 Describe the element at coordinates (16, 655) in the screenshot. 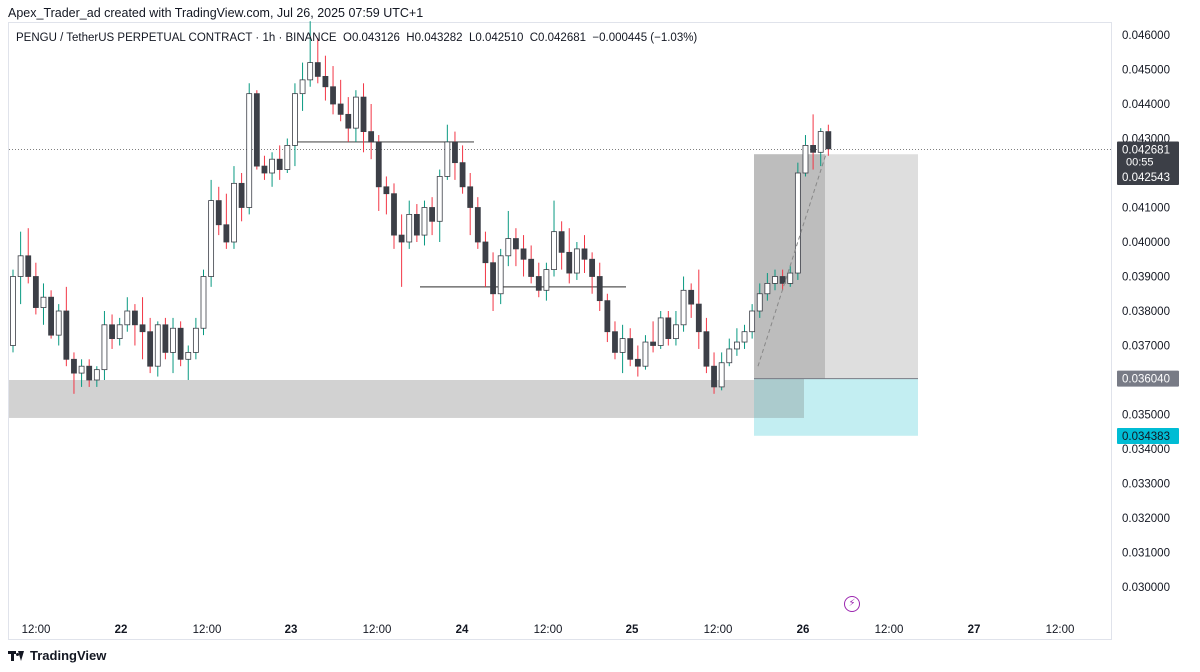

I see `tradingview-logo-icon` at that location.